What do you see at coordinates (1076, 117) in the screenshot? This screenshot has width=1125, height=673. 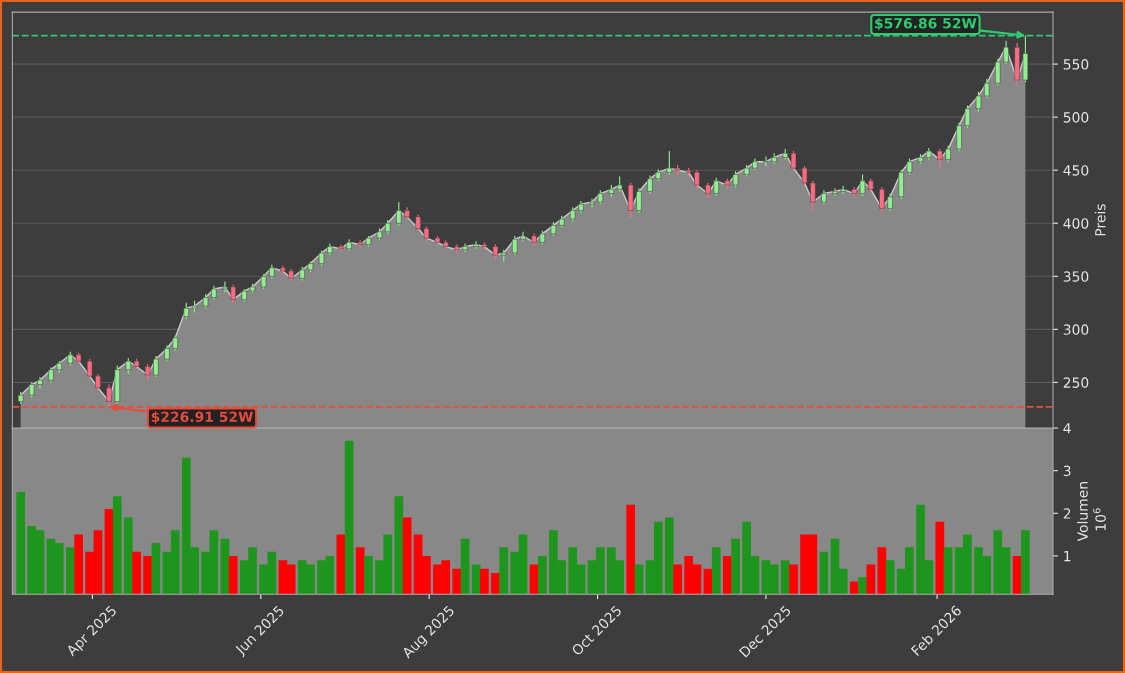 I see `y-tick-label: 500` at bounding box center [1076, 117].